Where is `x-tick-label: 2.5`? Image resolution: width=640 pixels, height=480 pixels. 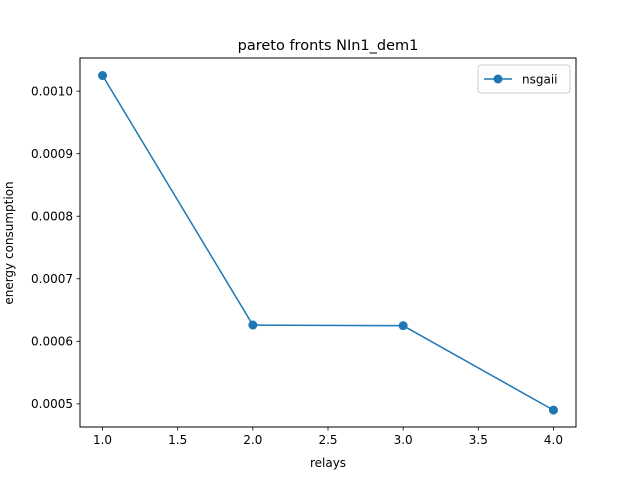
x-tick-label: 2.5 is located at coordinates (327, 440).